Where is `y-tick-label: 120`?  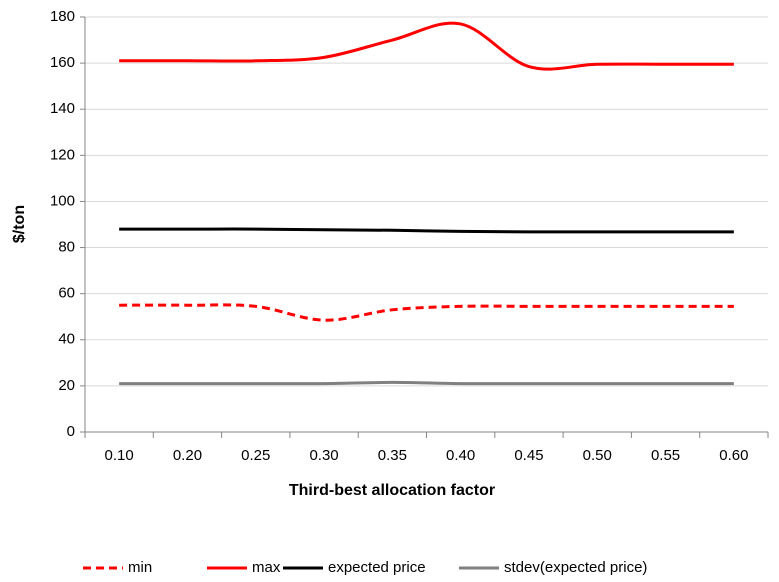
y-tick-label: 120 is located at coordinates (62, 154).